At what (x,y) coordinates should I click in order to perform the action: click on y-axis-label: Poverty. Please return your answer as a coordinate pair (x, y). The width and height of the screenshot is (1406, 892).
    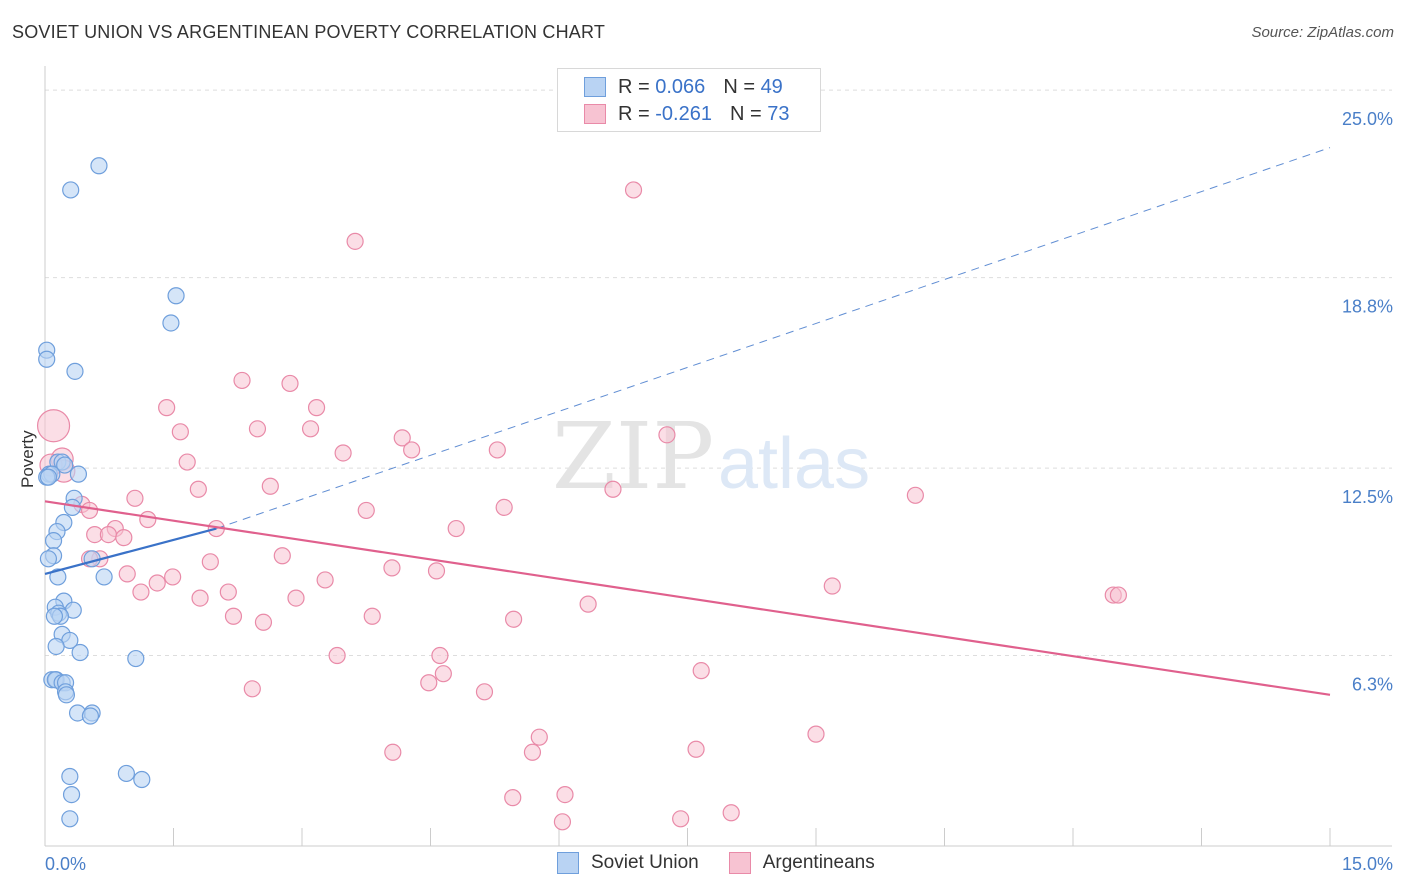
    Looking at the image, I should click on (27, 459).